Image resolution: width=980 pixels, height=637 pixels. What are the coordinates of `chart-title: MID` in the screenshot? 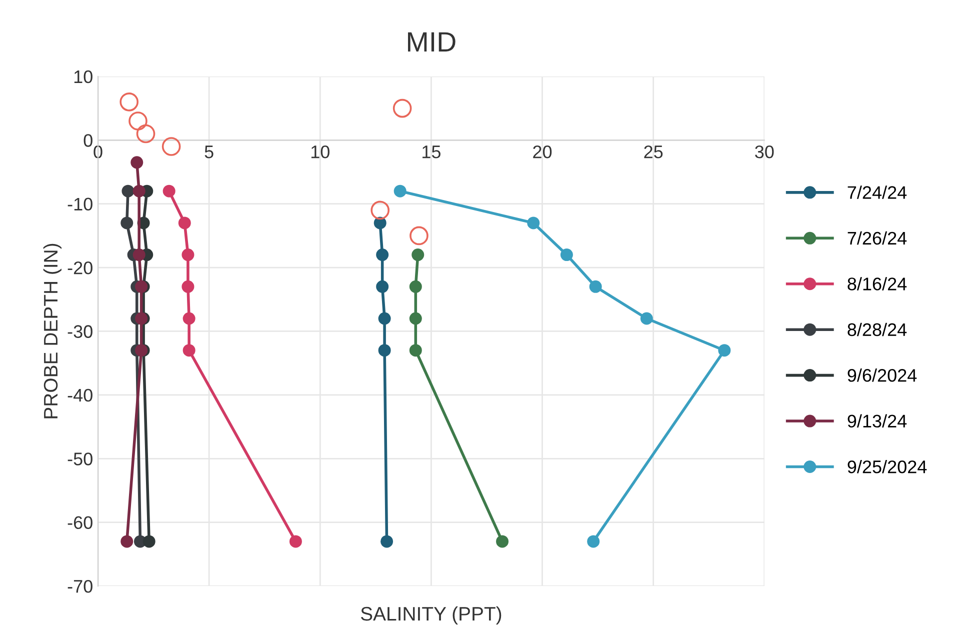 It's located at (432, 42).